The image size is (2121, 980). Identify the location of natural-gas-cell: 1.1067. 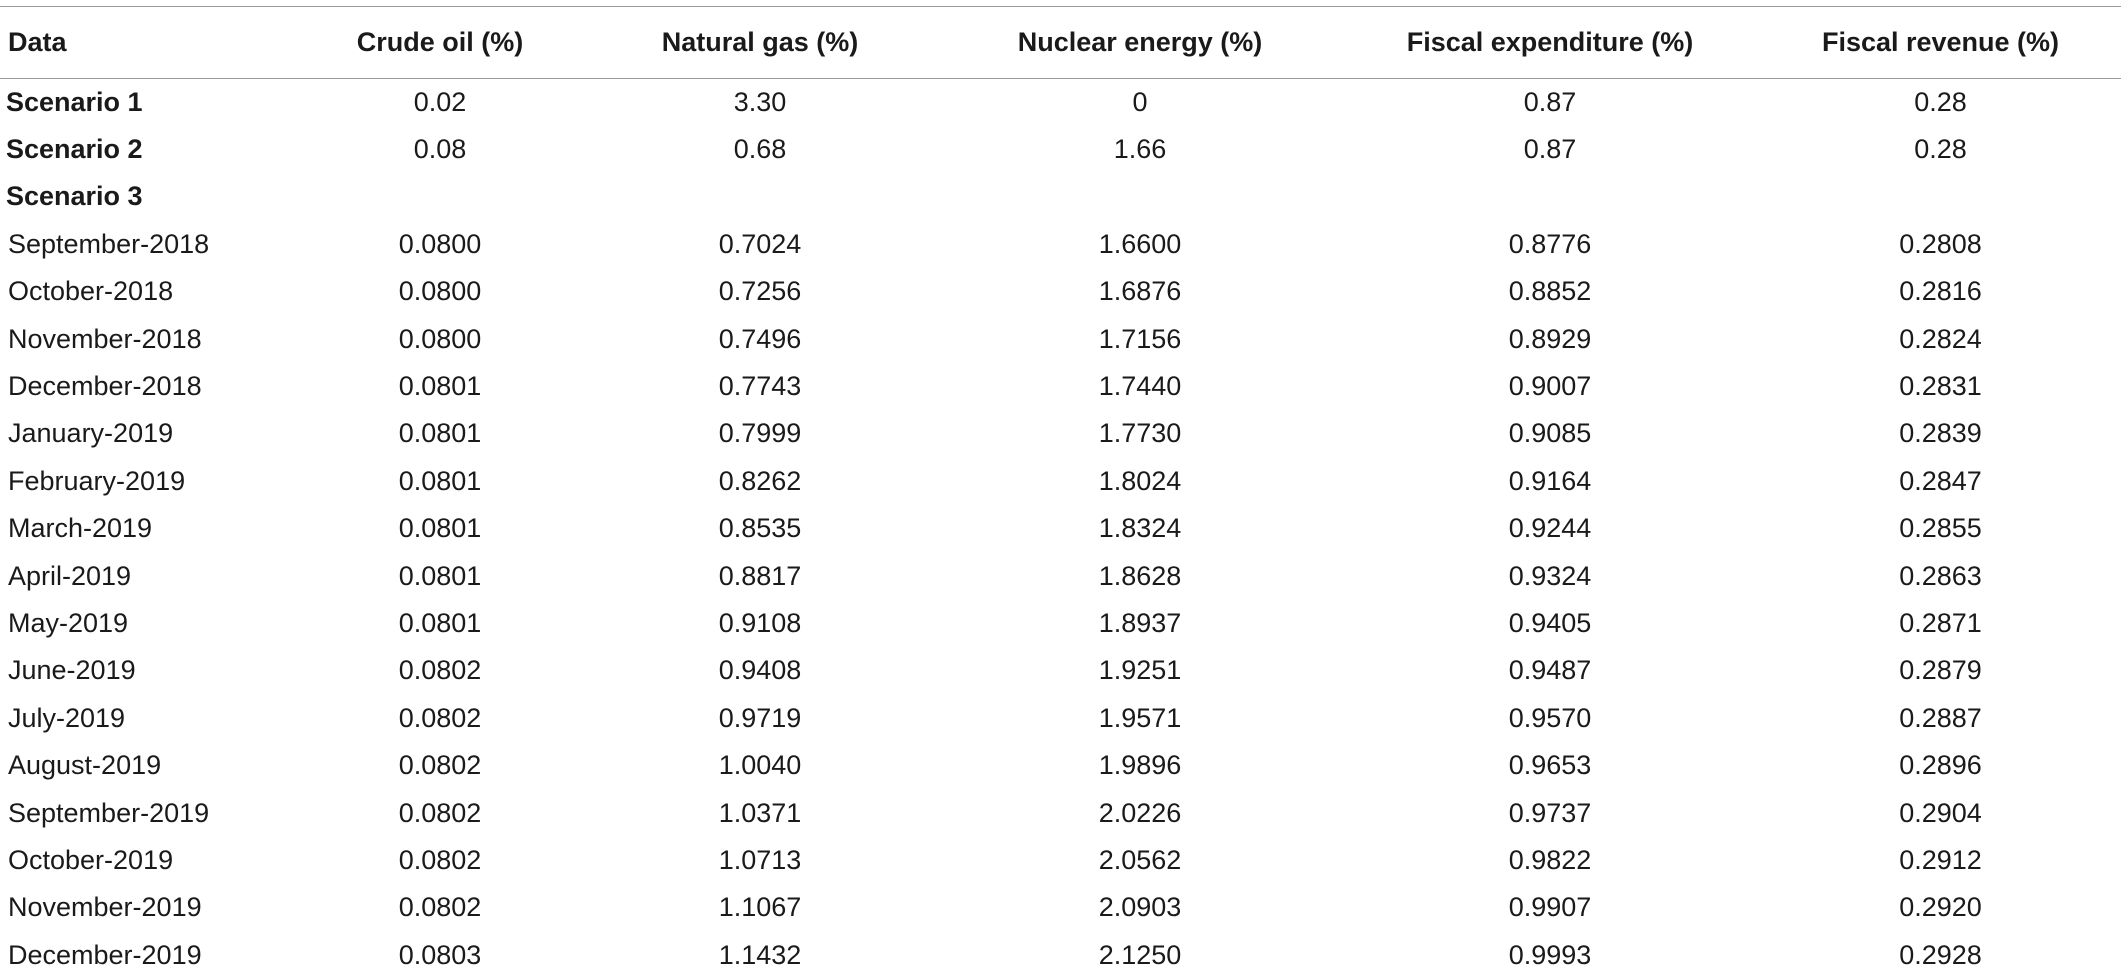
(760, 907).